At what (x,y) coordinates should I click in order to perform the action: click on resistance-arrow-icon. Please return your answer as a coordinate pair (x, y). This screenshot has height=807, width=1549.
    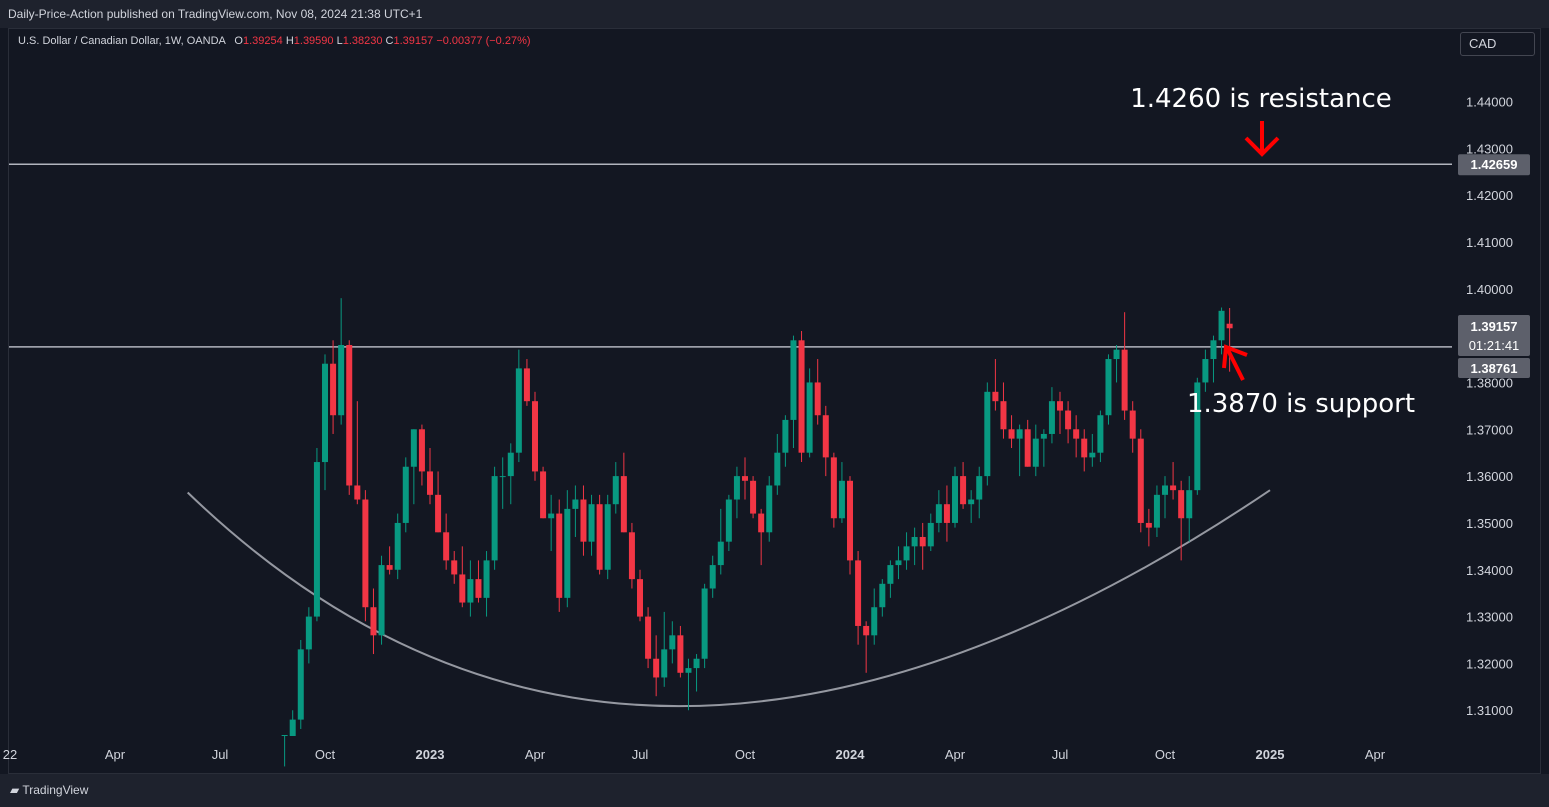
    Looking at the image, I should click on (1262, 139).